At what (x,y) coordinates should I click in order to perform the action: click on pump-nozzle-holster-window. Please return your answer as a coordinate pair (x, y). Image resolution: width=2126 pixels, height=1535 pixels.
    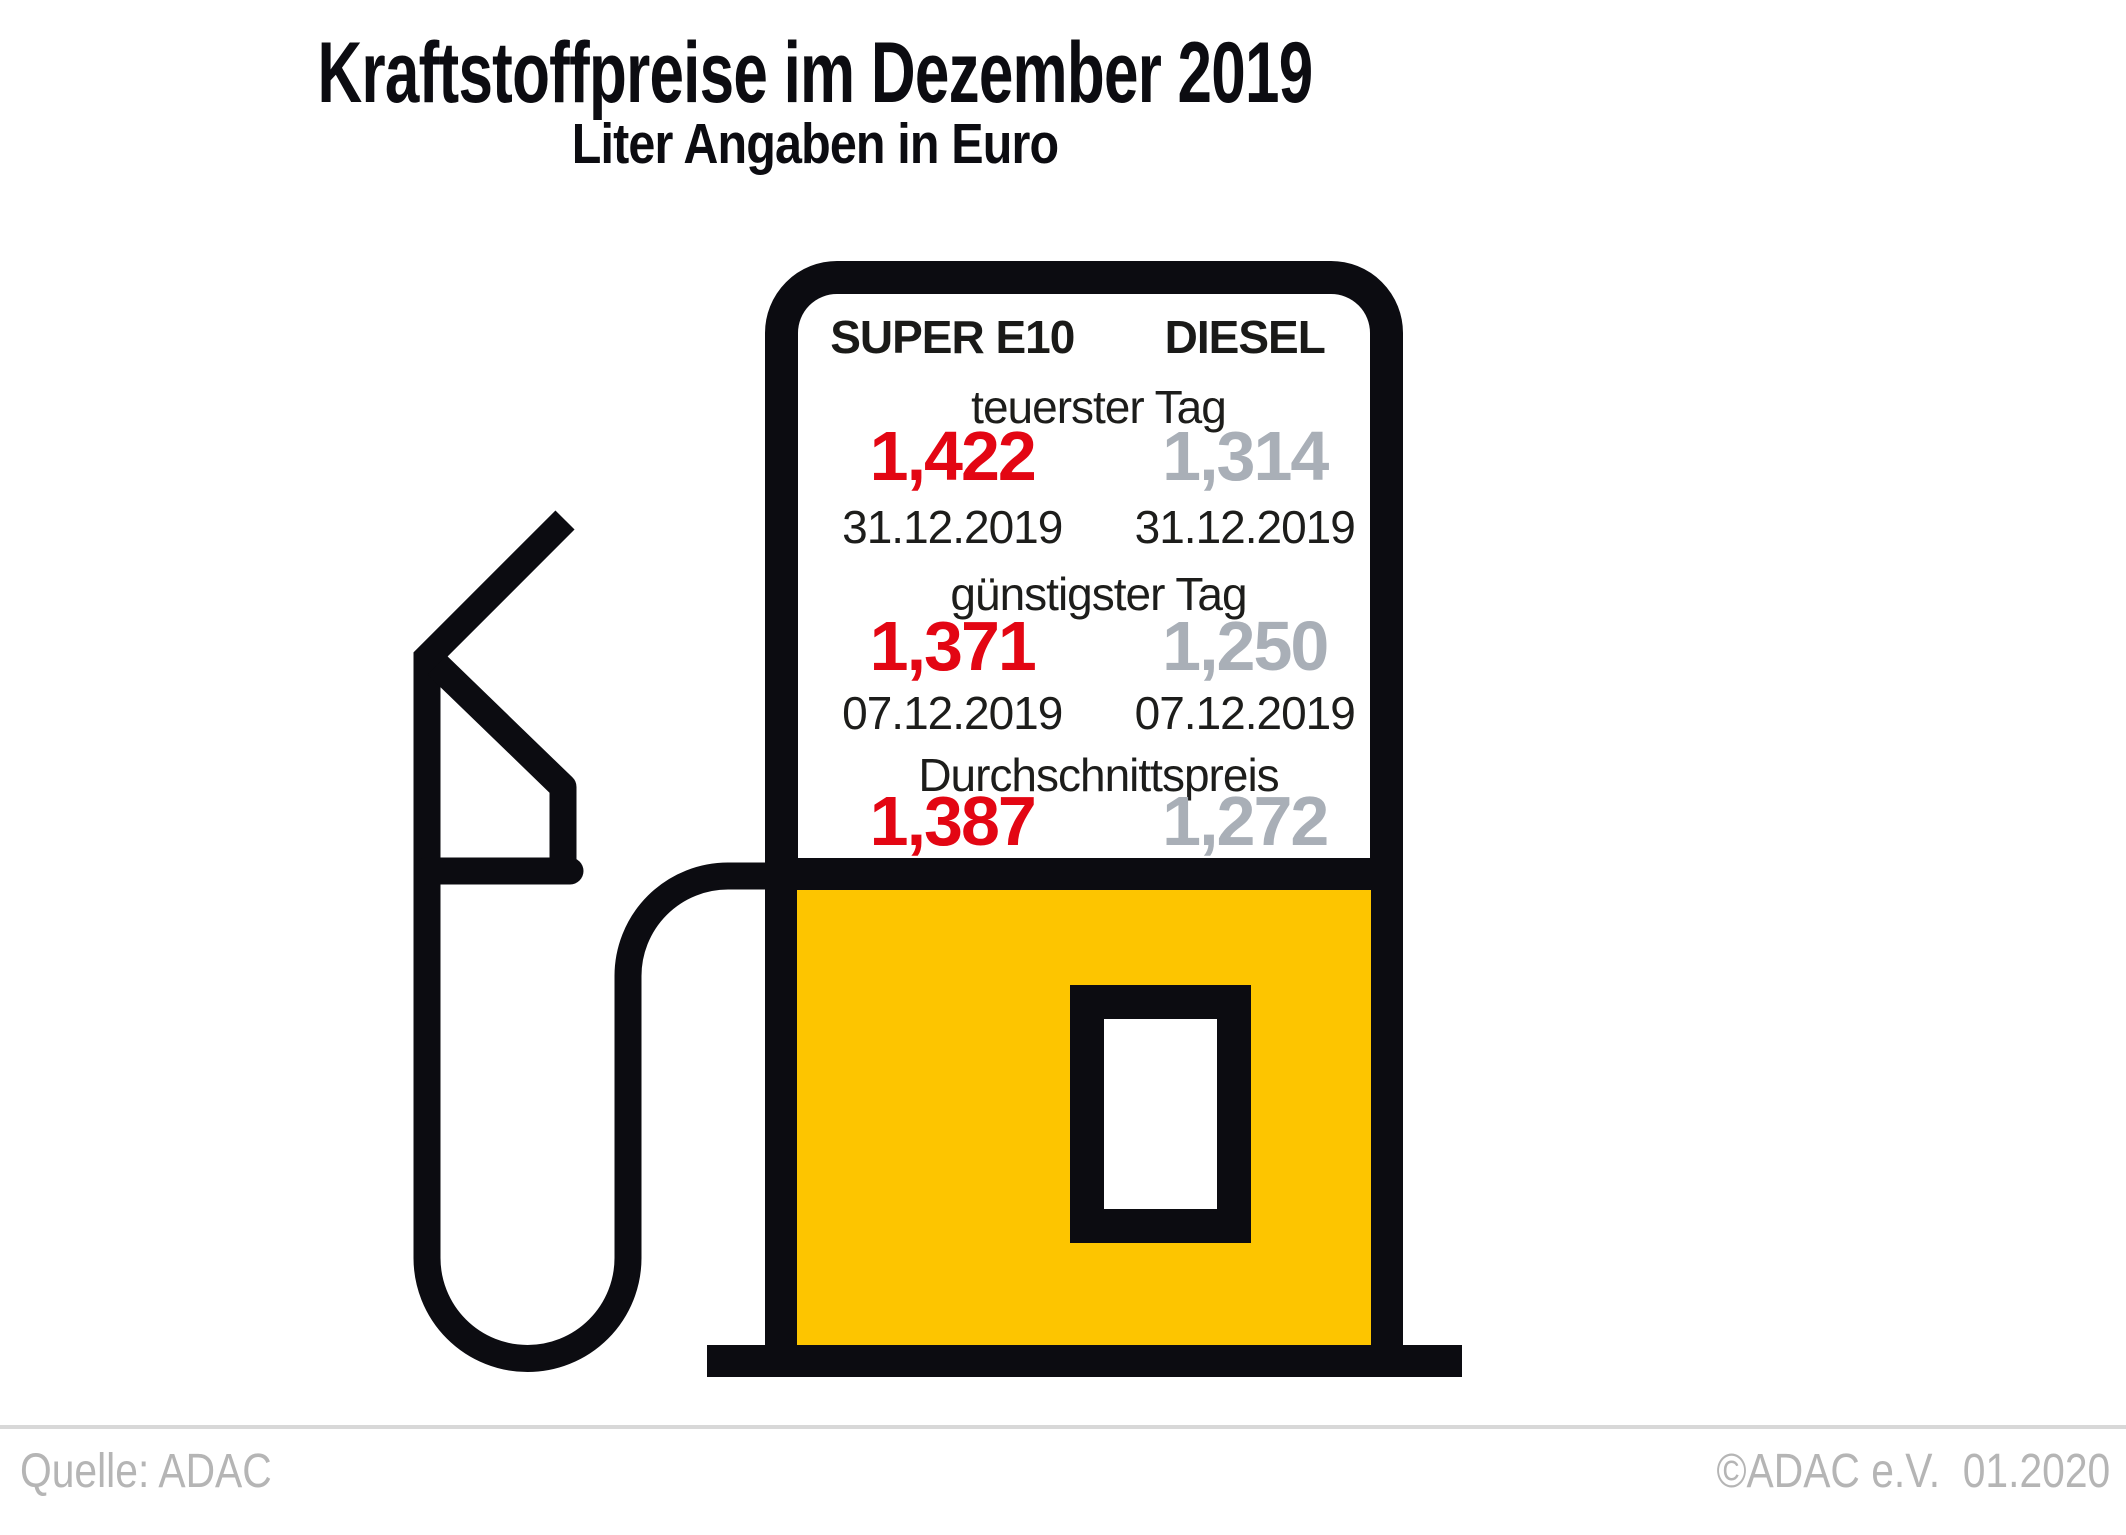
    Looking at the image, I should click on (1160, 1114).